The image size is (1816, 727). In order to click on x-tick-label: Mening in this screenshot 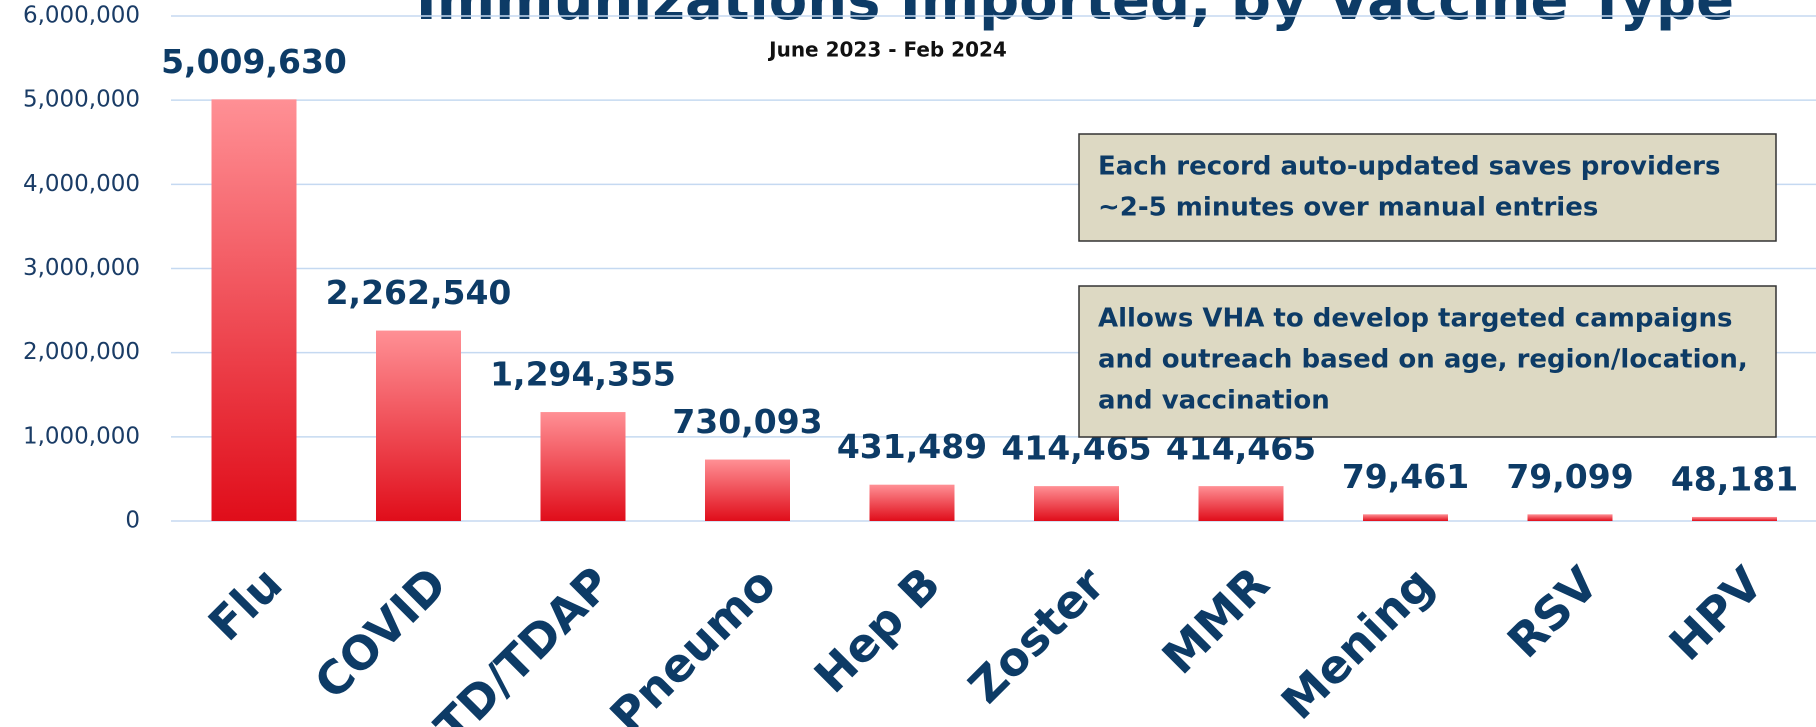, I will do `click(1357, 641)`.